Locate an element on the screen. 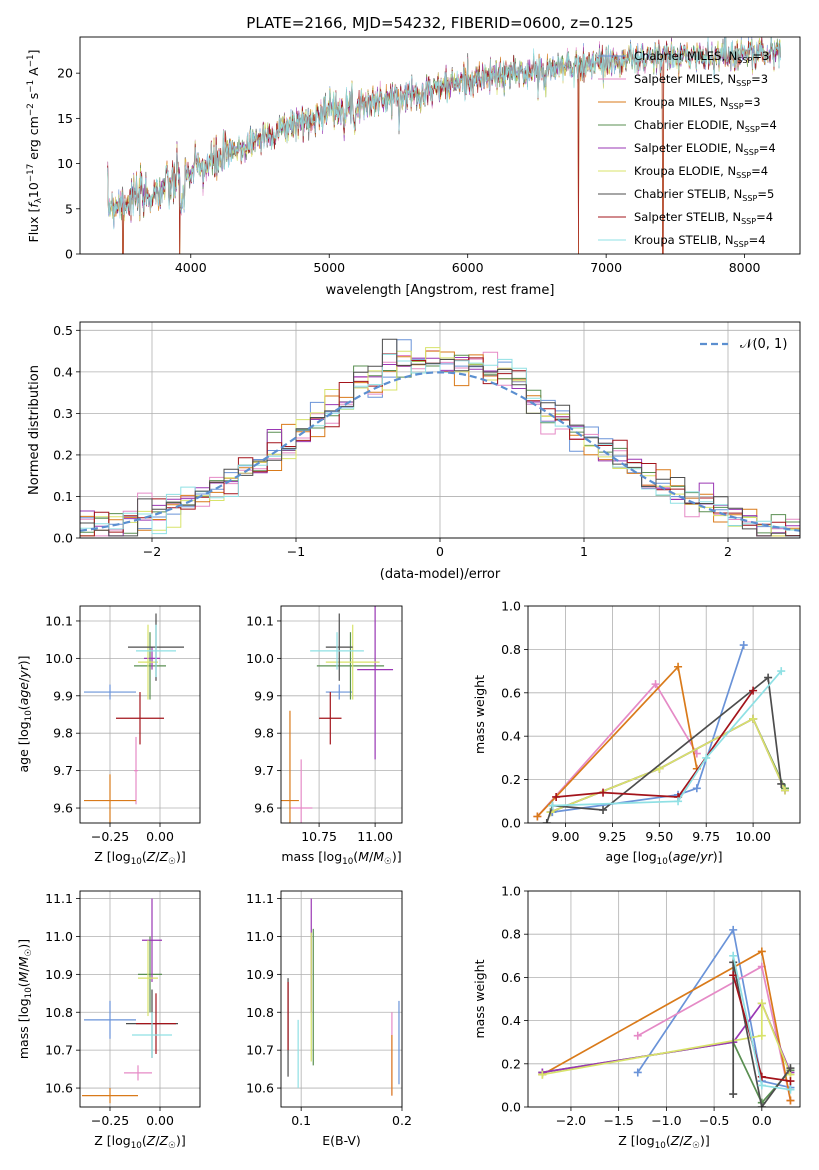  label-part: =3 is located at coordinates (752, 102).